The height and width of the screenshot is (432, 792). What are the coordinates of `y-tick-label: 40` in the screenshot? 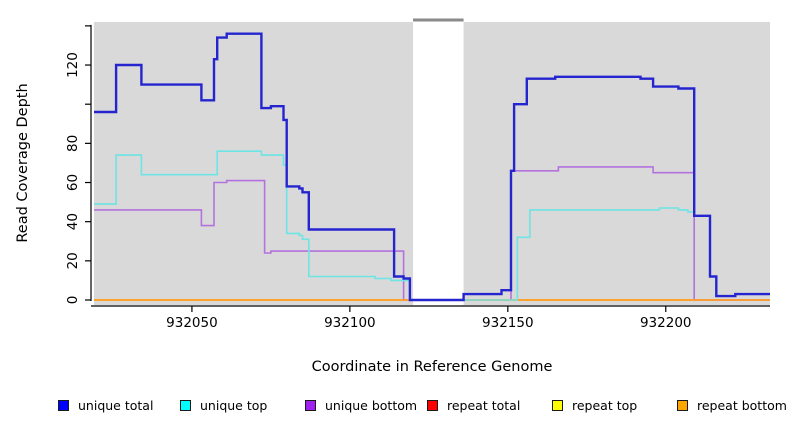 It's located at (73, 221).